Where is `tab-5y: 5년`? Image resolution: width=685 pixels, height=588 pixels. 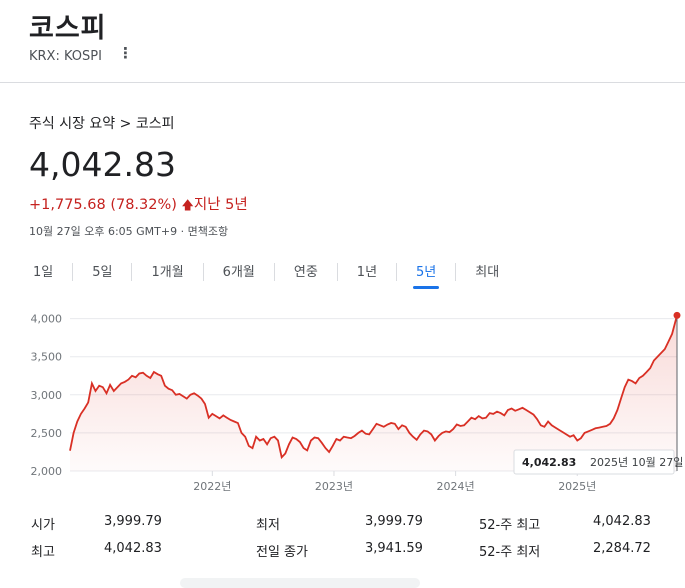
tab-5y: 5년 is located at coordinates (426, 272).